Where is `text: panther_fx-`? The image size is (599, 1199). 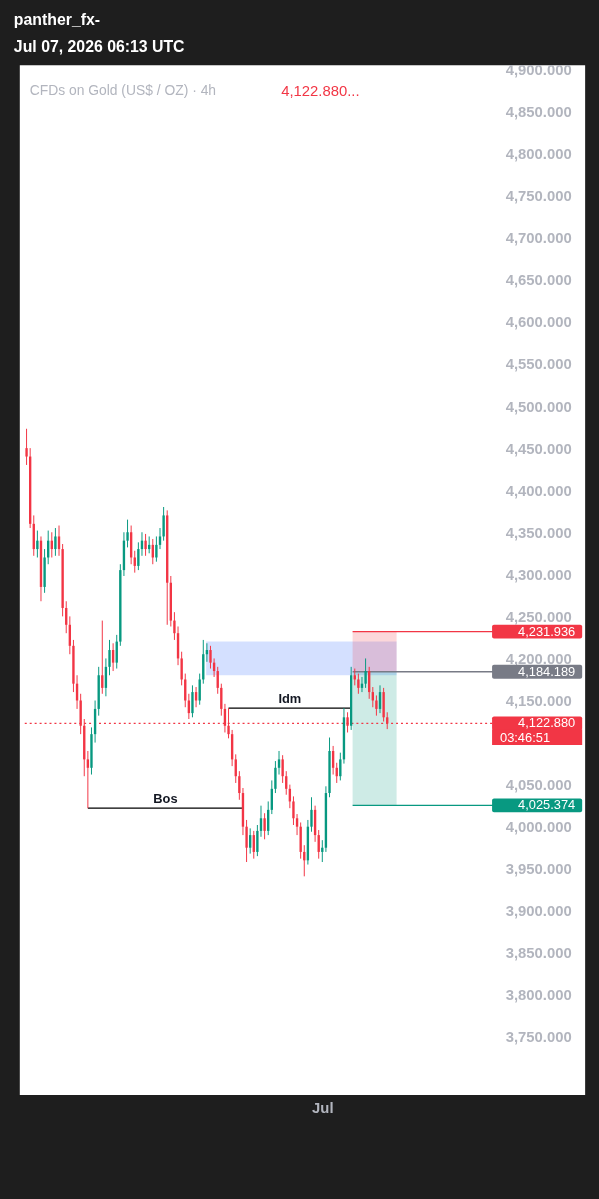 text: panther_fx- is located at coordinates (57, 20).